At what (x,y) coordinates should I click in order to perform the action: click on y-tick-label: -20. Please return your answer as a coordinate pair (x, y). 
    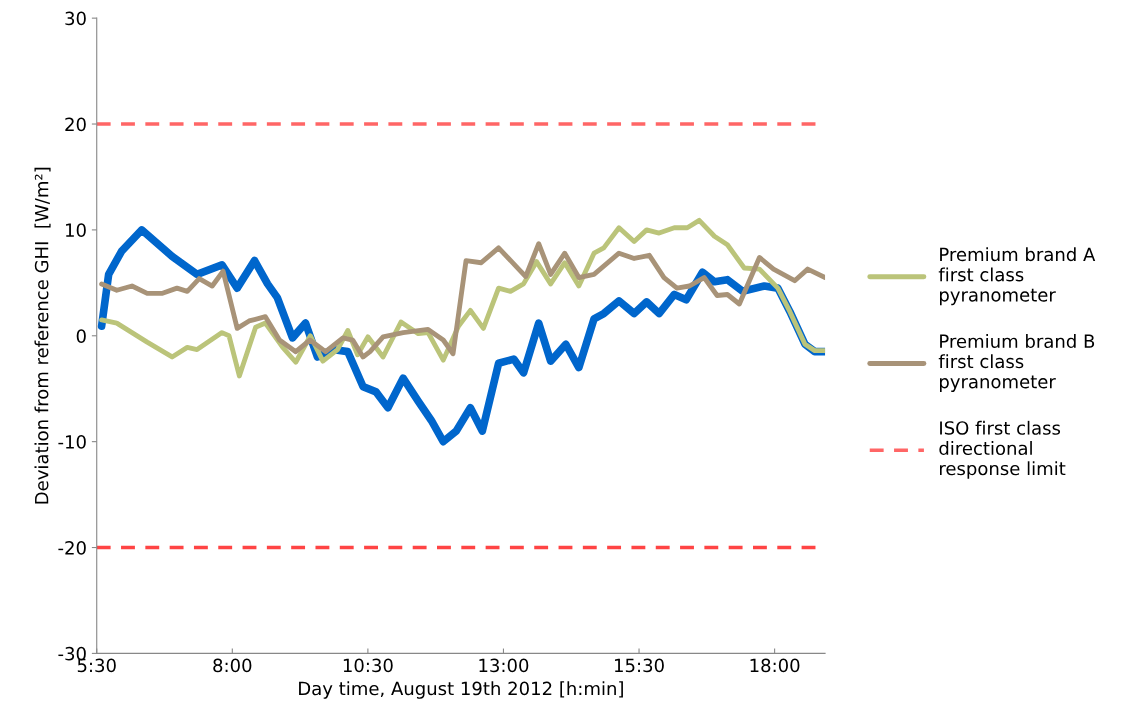
    Looking at the image, I should click on (72, 547).